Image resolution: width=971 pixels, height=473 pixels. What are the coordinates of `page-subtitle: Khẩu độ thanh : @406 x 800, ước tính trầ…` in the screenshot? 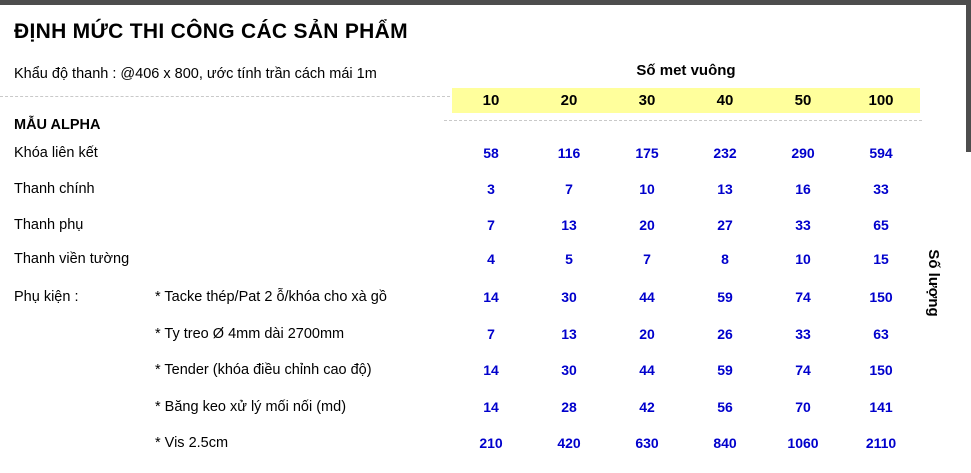 It's located at (195, 74).